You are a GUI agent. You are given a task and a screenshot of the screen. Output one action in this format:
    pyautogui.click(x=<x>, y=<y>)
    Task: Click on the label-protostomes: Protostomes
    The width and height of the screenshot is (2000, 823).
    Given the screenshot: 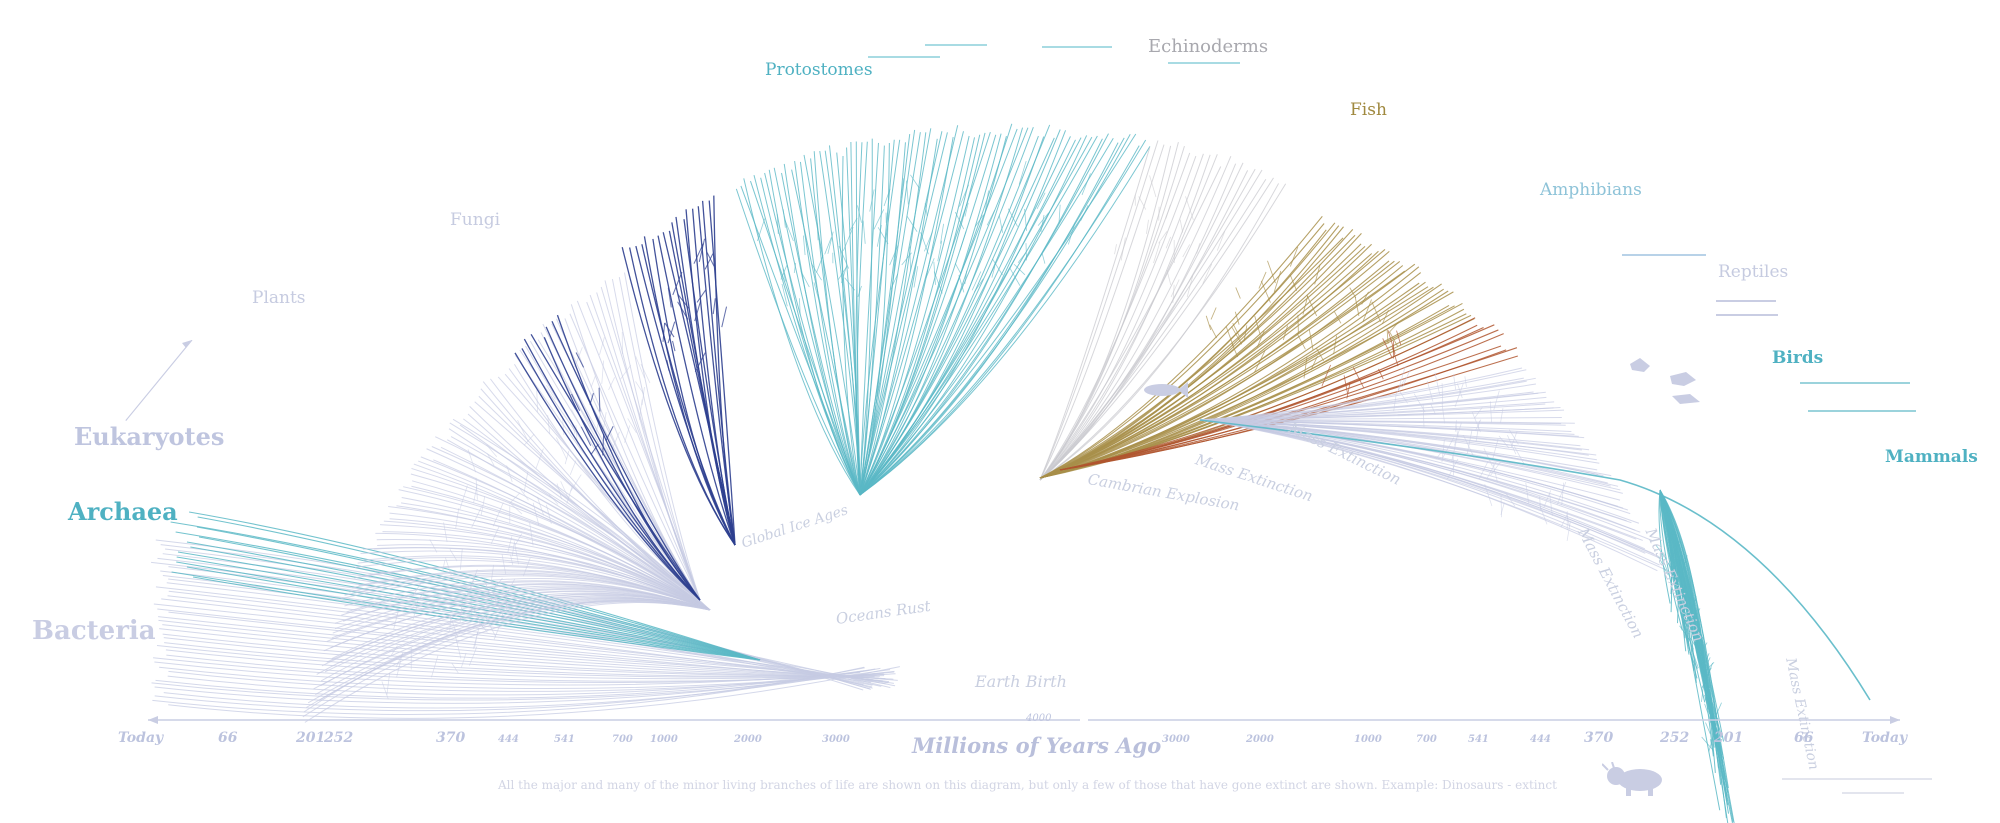 What is the action you would take?
    pyautogui.click(x=819, y=70)
    